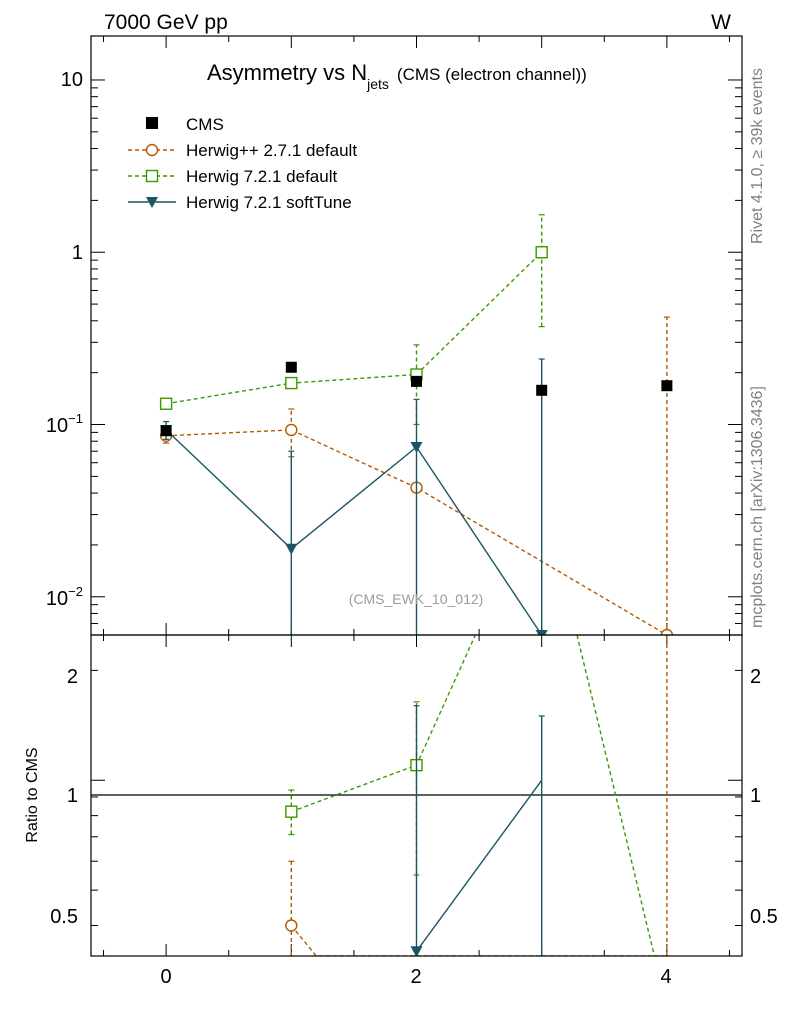  I want to click on x-tick-label-2: 2, so click(415, 977).